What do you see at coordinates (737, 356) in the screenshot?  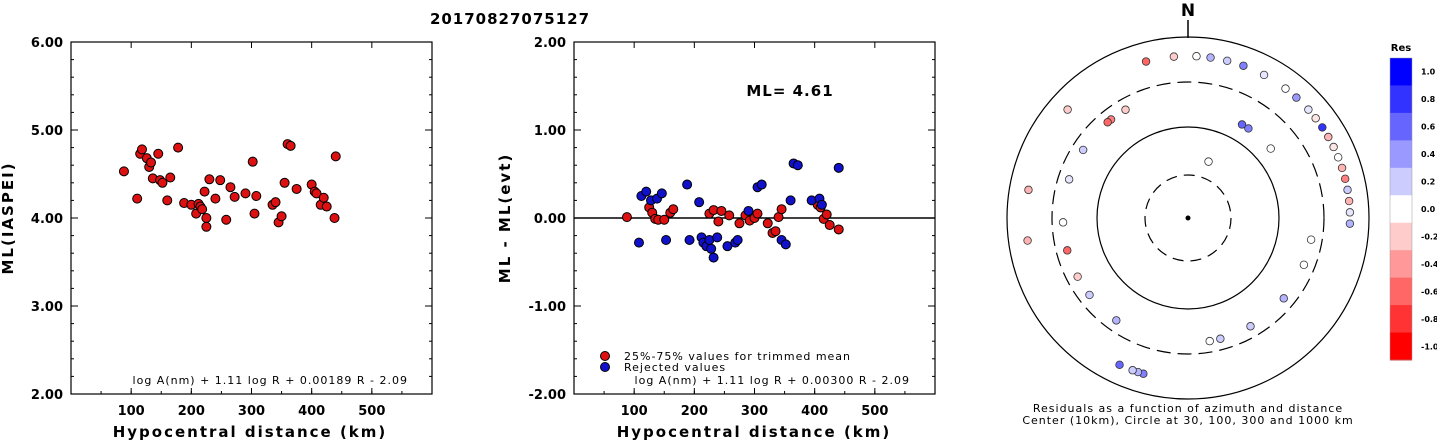 I see `legend-label-trimmed: 25%-75% values for trimmed mean` at bounding box center [737, 356].